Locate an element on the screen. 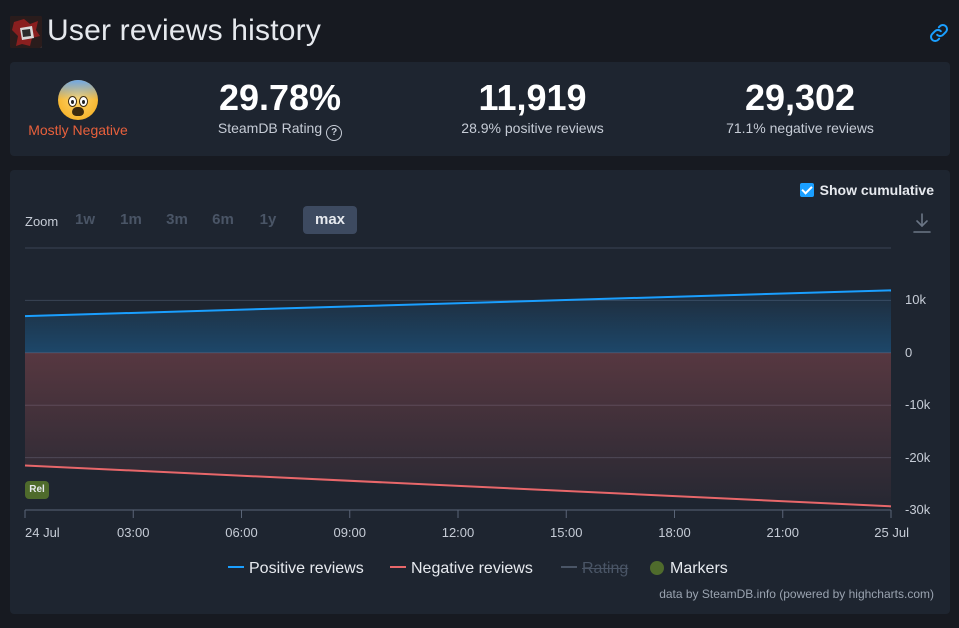 This screenshot has height=628, width=959. legend-markers: Markers is located at coordinates (689, 569).